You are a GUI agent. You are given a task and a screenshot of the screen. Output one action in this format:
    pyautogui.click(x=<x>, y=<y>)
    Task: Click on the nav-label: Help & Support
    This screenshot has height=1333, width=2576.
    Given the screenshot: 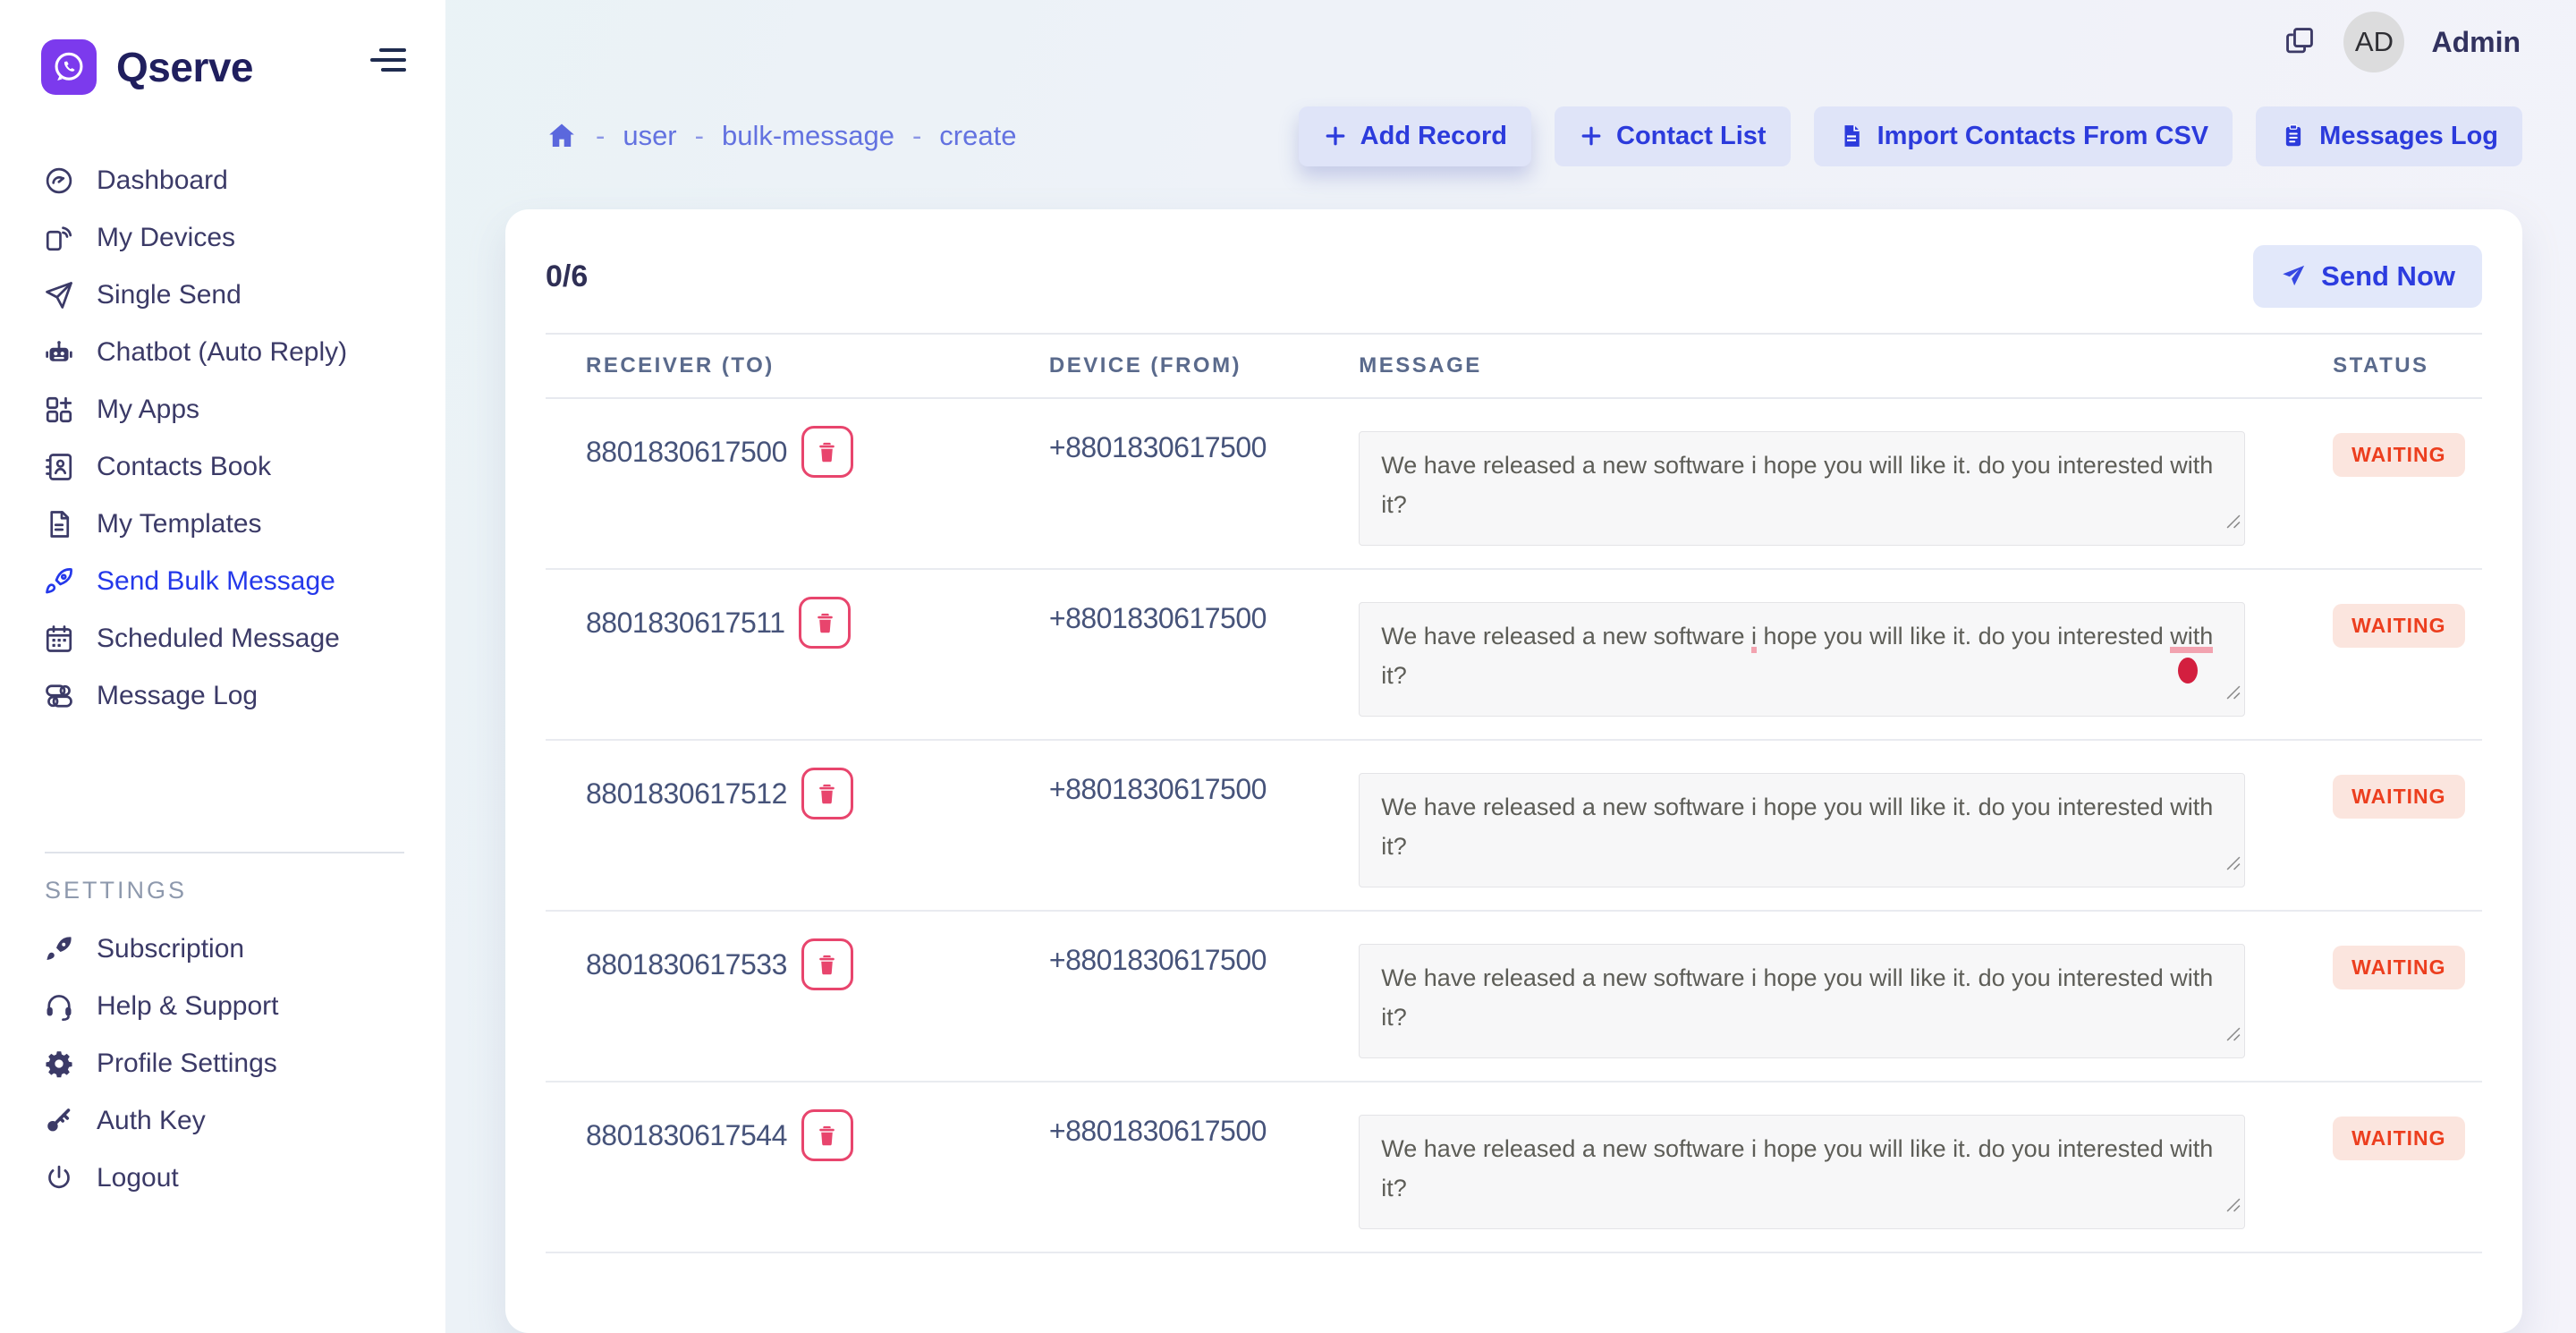 What is the action you would take?
    pyautogui.click(x=188, y=1006)
    